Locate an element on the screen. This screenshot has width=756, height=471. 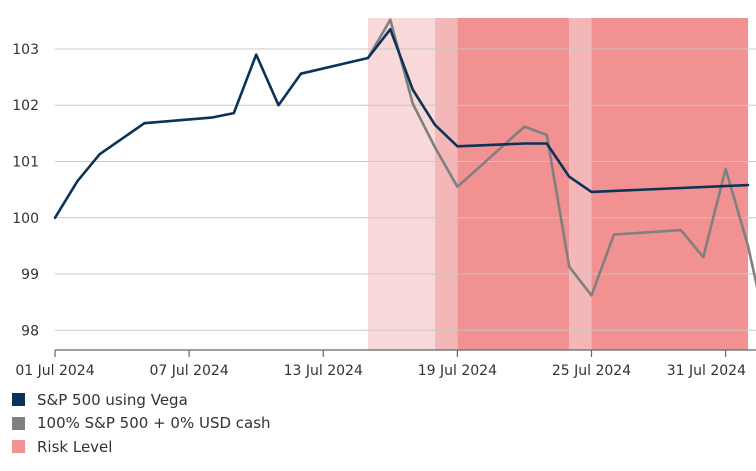
y-tick-label: 103 is located at coordinates (25, 50).